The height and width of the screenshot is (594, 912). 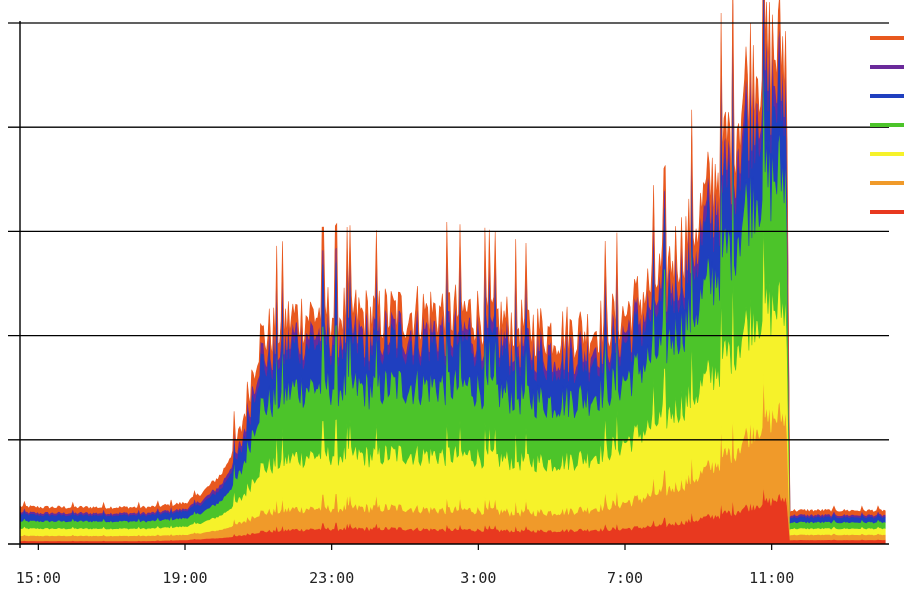 What do you see at coordinates (405, 565) in the screenshot?
I see `x-tick-labels: 15:00 19:00 23:00 3:00 7:00 11:00` at bounding box center [405, 565].